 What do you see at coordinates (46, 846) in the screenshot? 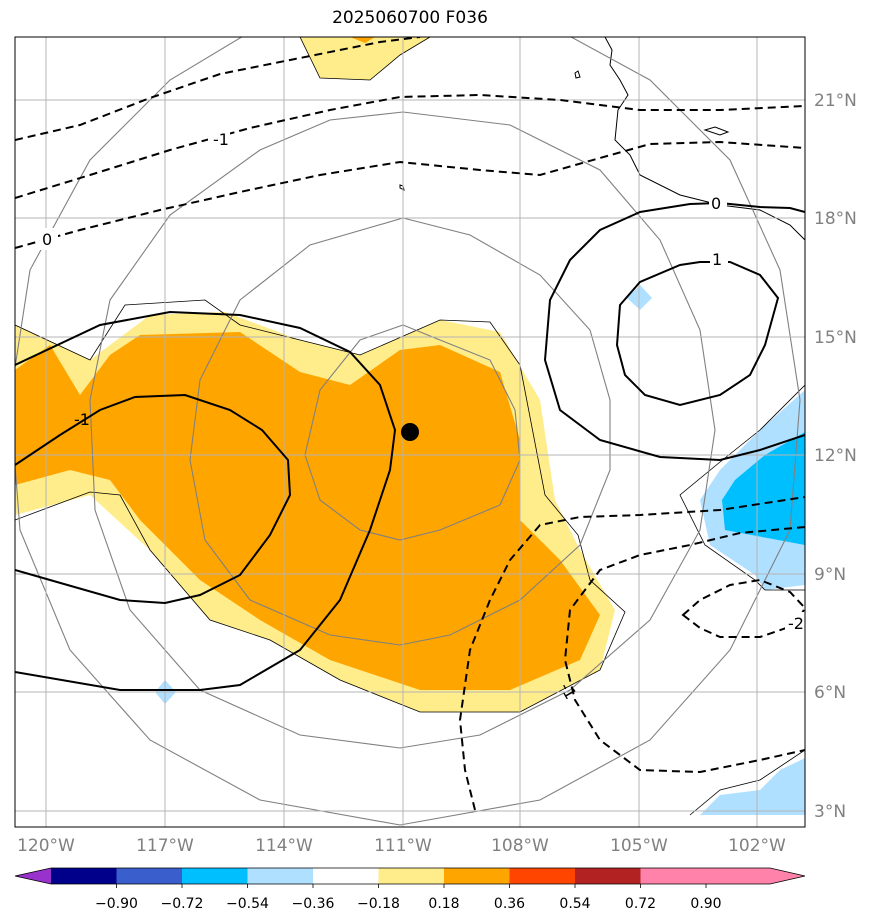
I see `lon-label-120w: 120°W` at bounding box center [46, 846].